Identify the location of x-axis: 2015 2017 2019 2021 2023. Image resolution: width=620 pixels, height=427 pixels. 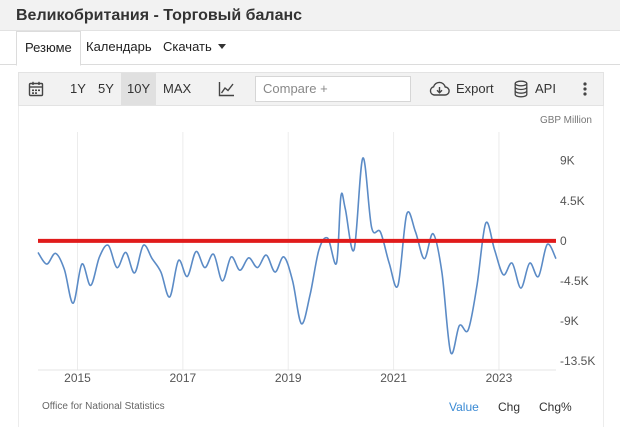
(288, 378).